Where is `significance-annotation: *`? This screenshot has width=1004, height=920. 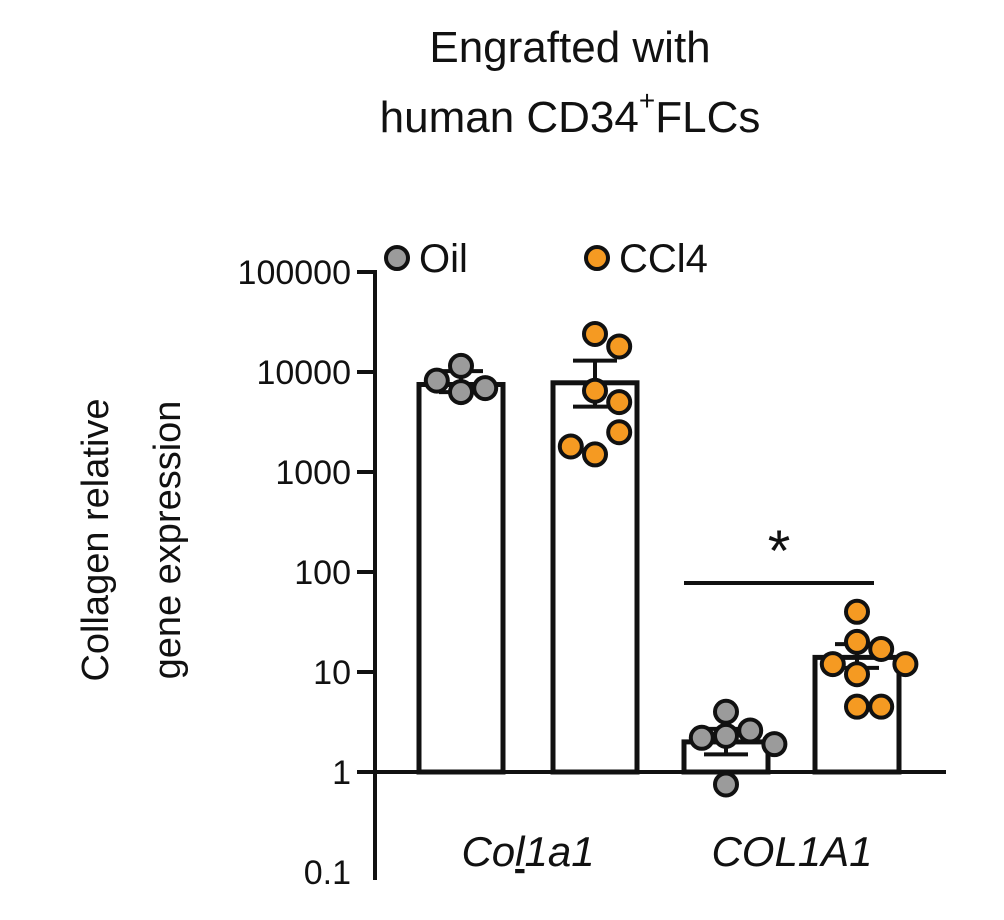
significance-annotation: * is located at coordinates (779, 552).